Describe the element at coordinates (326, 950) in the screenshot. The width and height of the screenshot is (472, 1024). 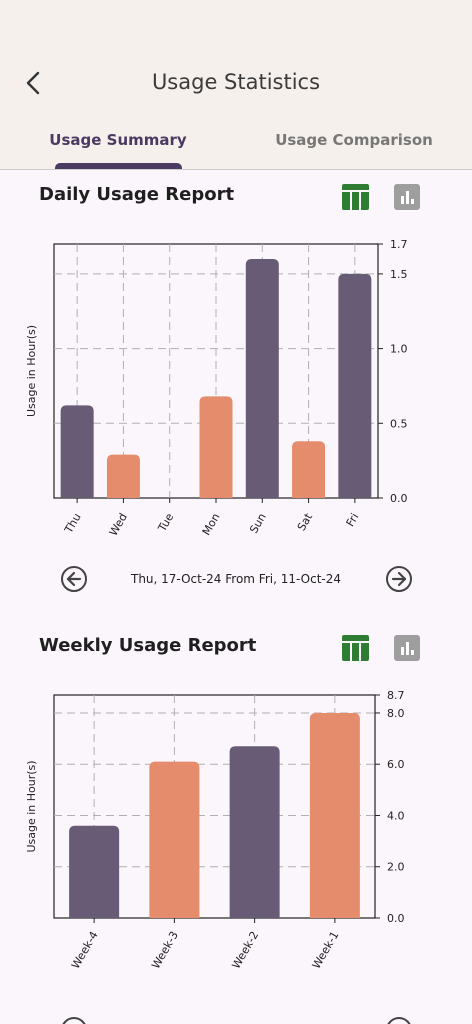
I see `x-tick-label: Week-1` at that location.